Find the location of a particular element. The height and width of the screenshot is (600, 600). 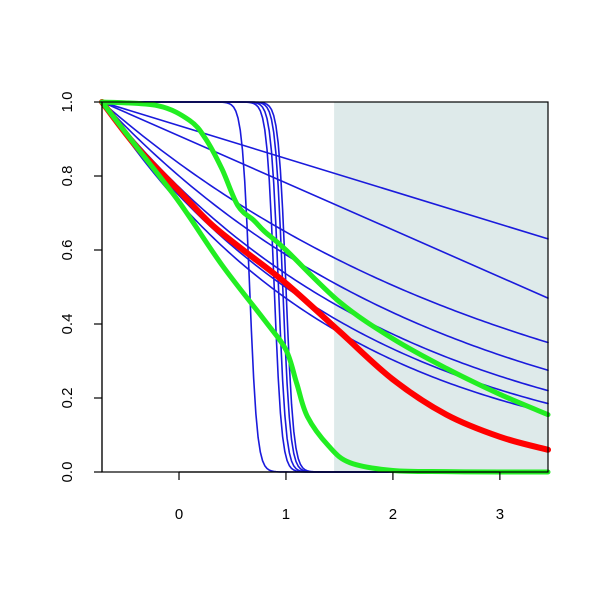

y-tick-label: 0.4 is located at coordinates (67, 324).